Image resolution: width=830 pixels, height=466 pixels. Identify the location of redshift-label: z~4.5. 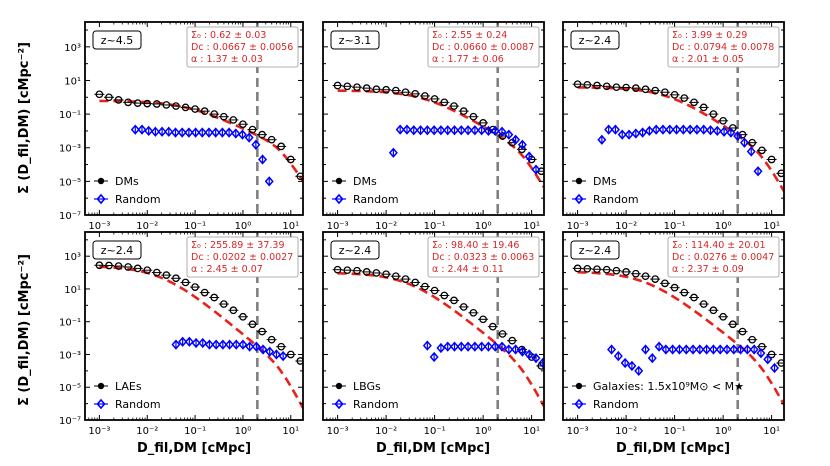
(117, 40).